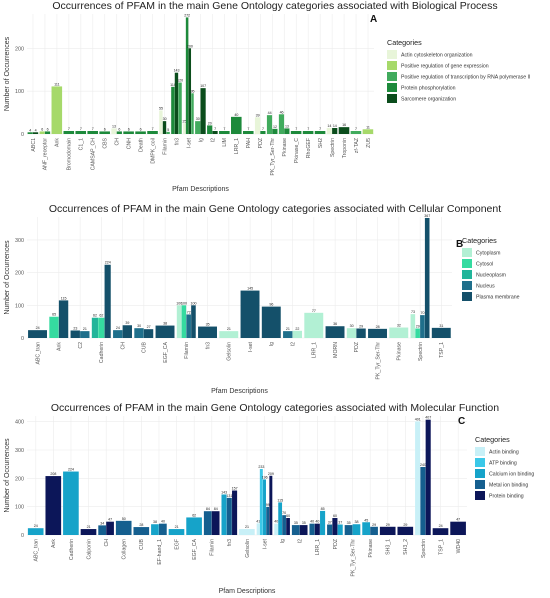  Describe the element at coordinates (229, 496) in the screenshot. I see `data-label-C: 131` at that location.